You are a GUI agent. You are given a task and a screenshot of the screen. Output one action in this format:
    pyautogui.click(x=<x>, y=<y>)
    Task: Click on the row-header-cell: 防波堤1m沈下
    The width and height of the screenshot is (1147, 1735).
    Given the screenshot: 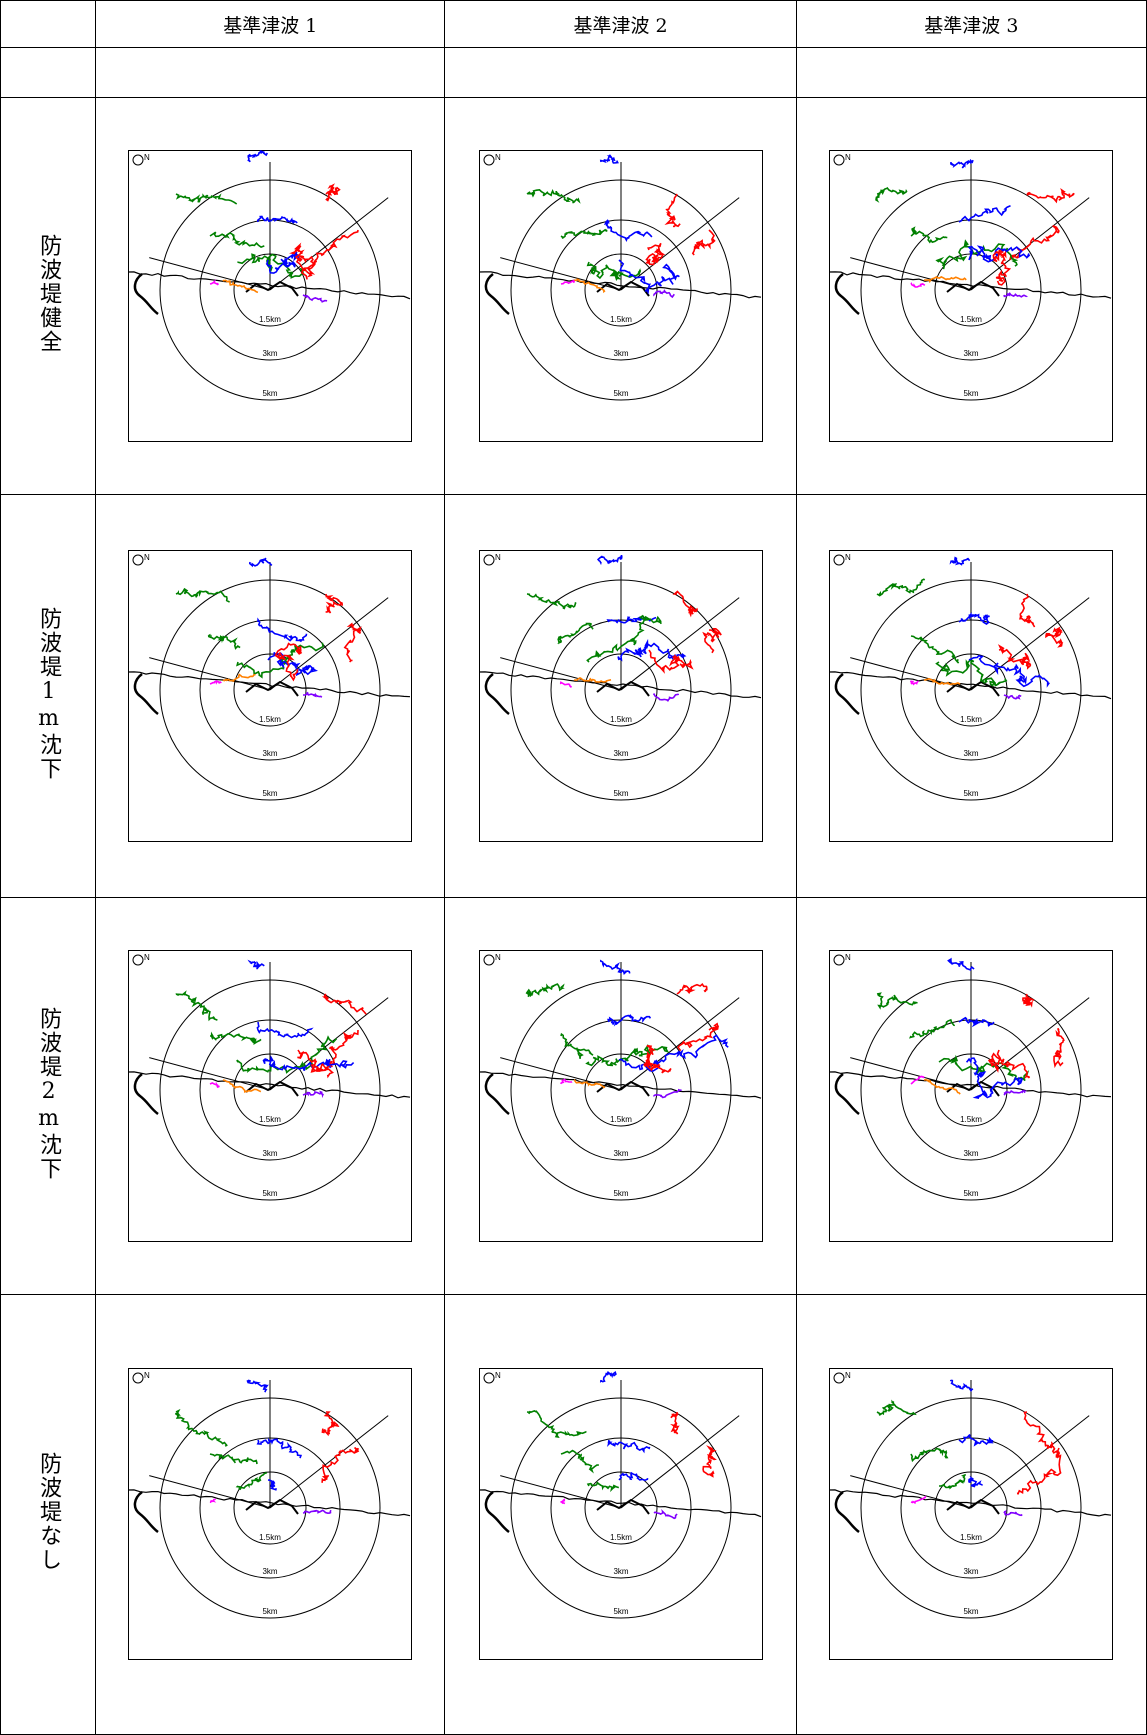 What is the action you would take?
    pyautogui.click(x=48, y=696)
    